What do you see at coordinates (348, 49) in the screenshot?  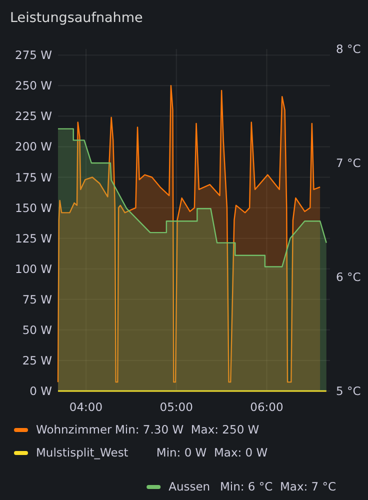 I see `y2-tick-label: 8 °C` at bounding box center [348, 49].